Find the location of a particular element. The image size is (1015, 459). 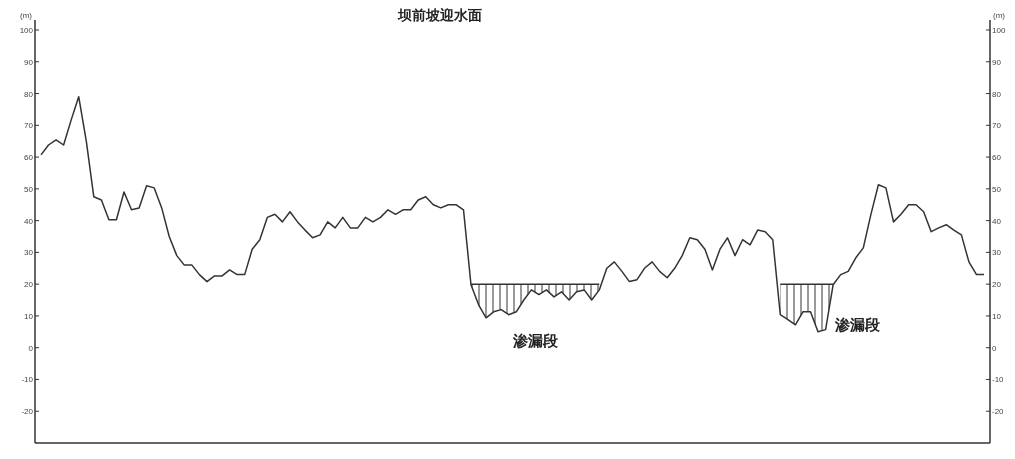

y-tick-label: 50 is located at coordinates (29, 189).